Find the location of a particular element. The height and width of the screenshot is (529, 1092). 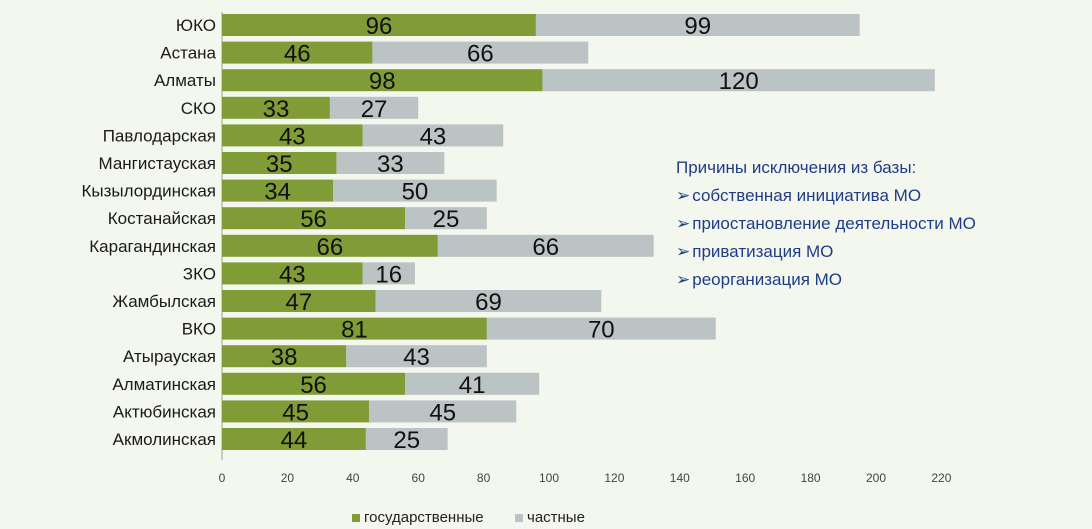

x-tick-20: 20 is located at coordinates (288, 478).